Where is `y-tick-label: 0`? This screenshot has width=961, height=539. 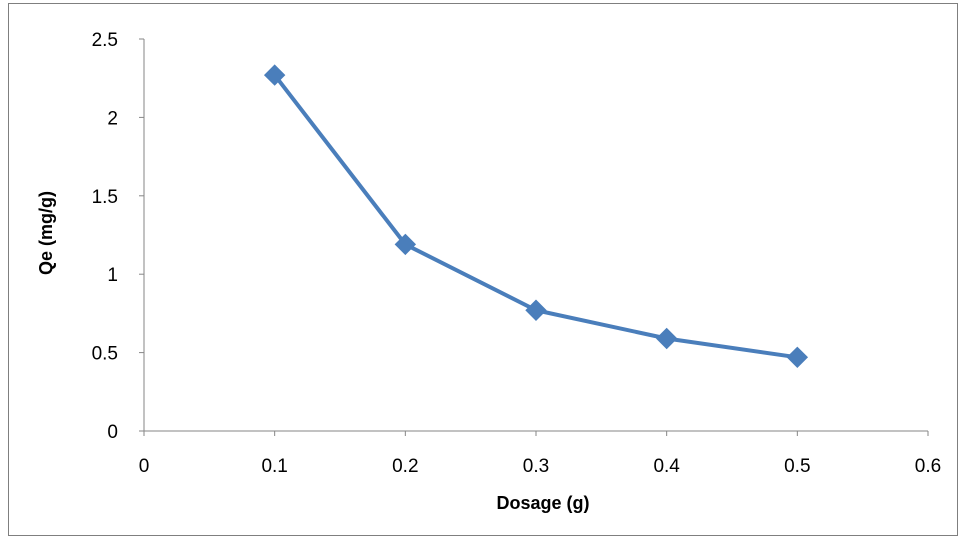
y-tick-label: 0 is located at coordinates (112, 432).